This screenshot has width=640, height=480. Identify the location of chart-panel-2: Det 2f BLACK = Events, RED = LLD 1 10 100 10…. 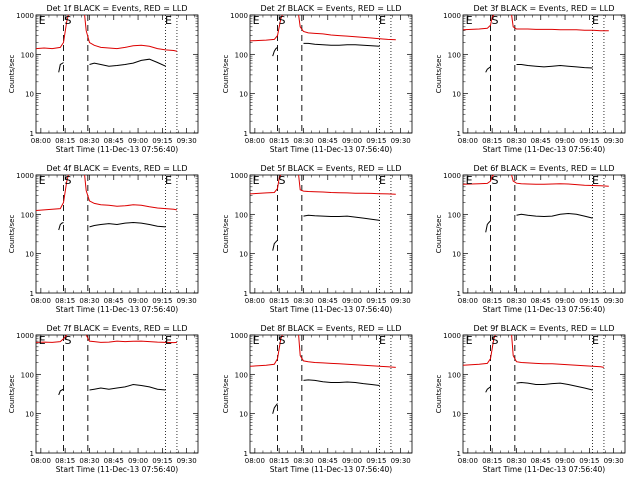
(317, 79).